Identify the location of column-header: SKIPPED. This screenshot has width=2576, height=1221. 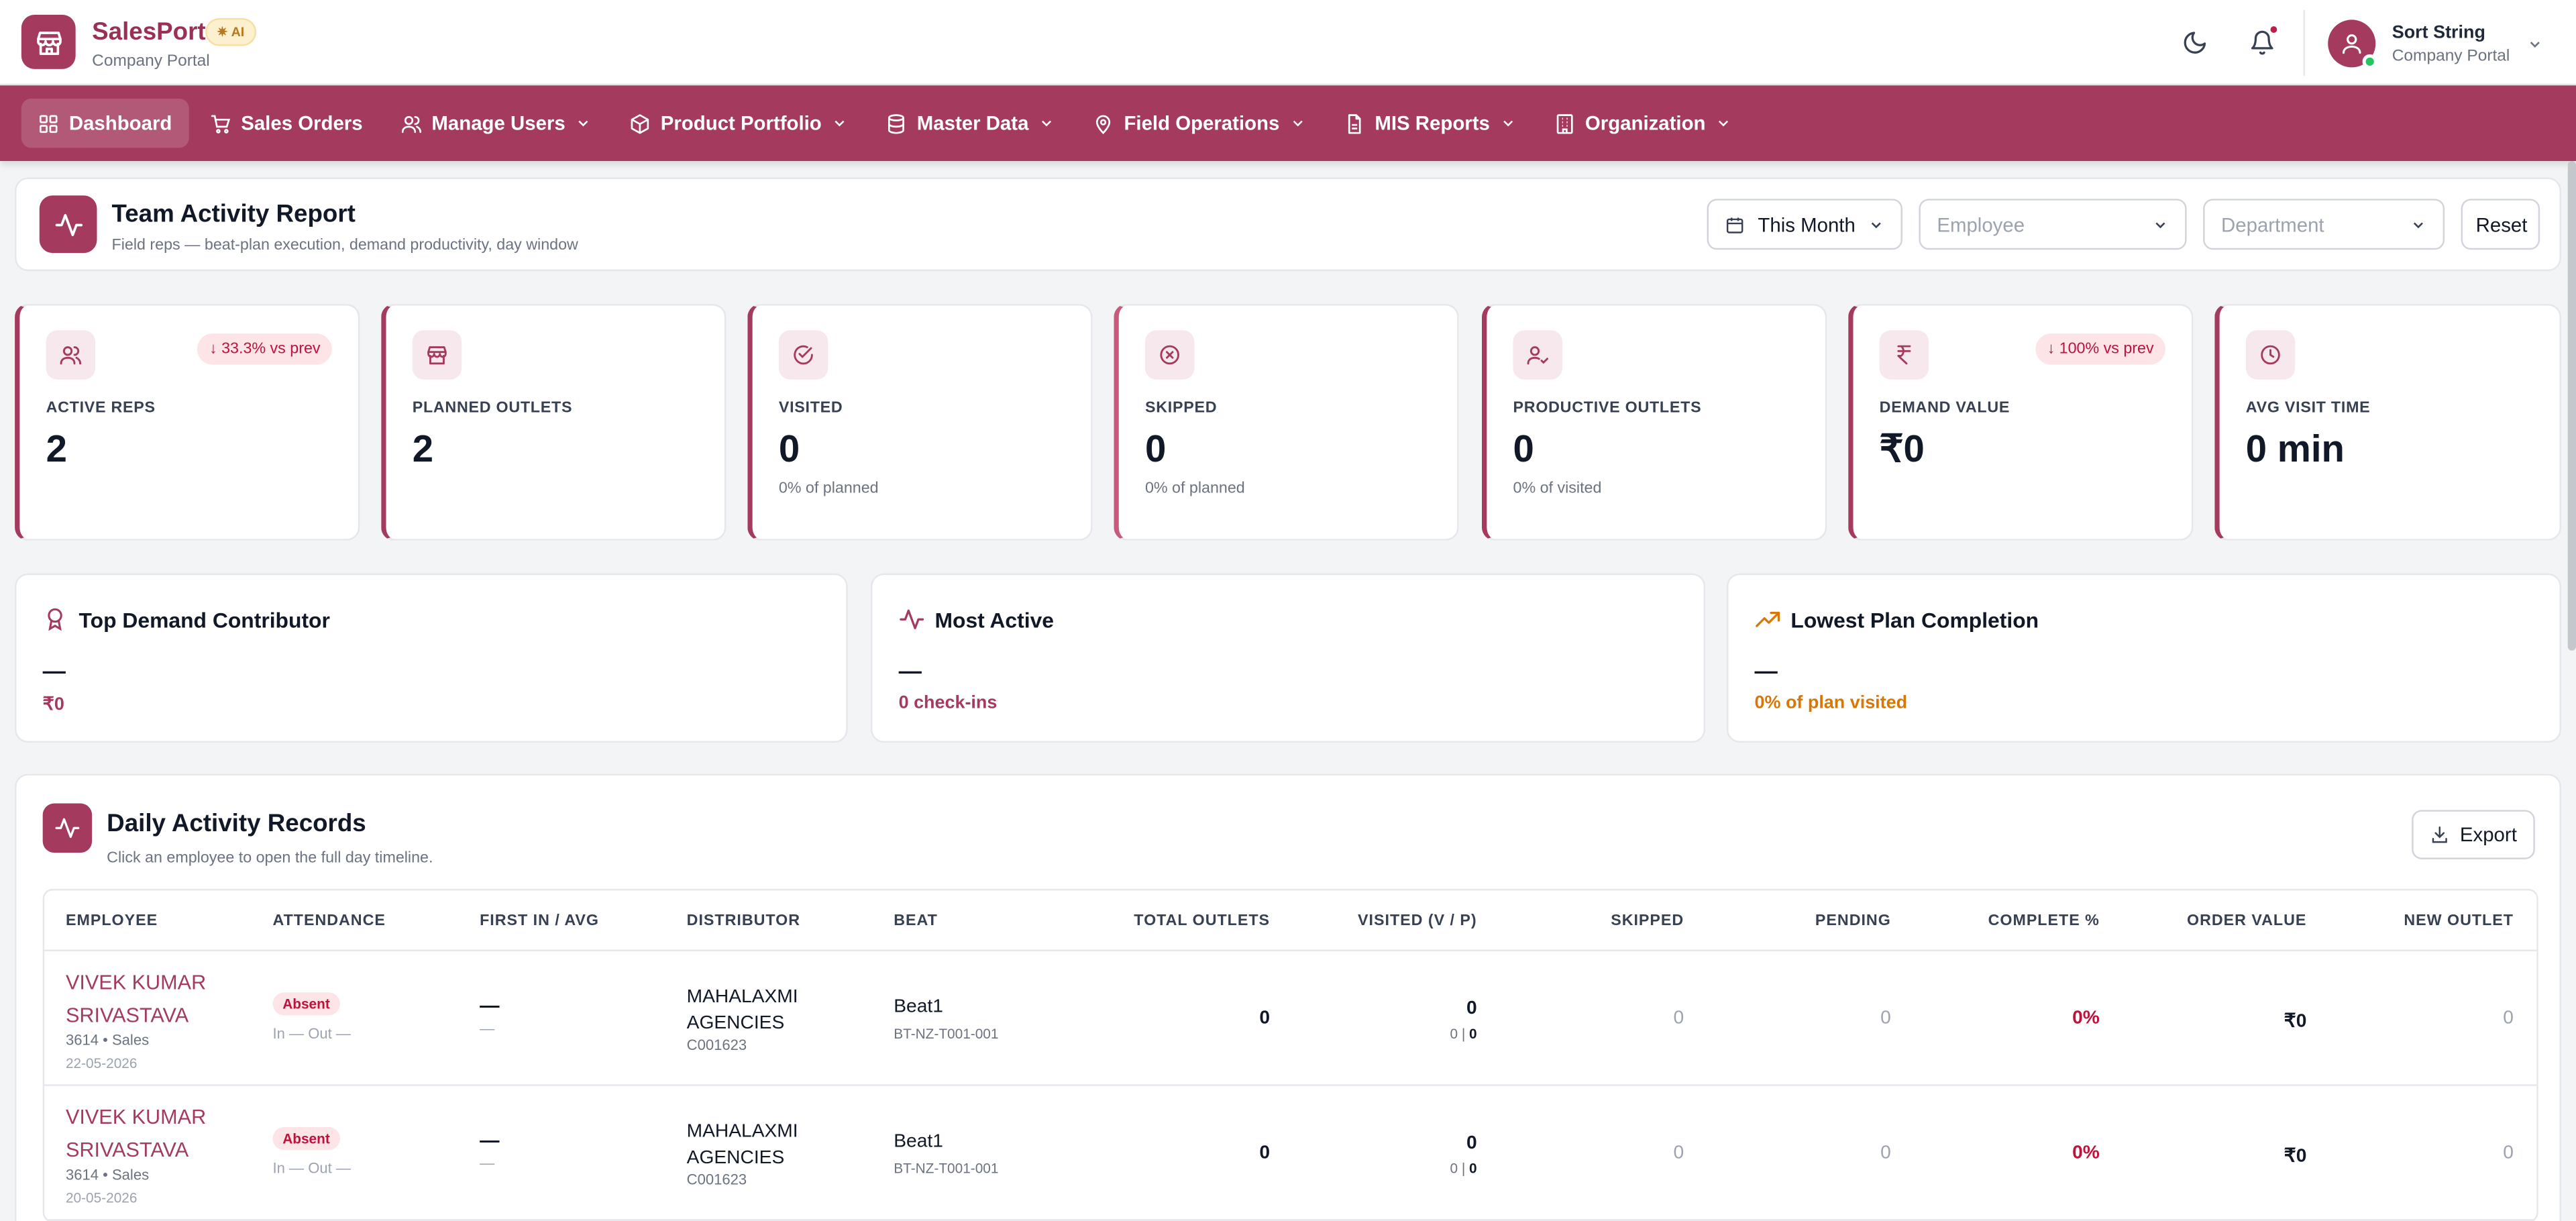
(1647, 921).